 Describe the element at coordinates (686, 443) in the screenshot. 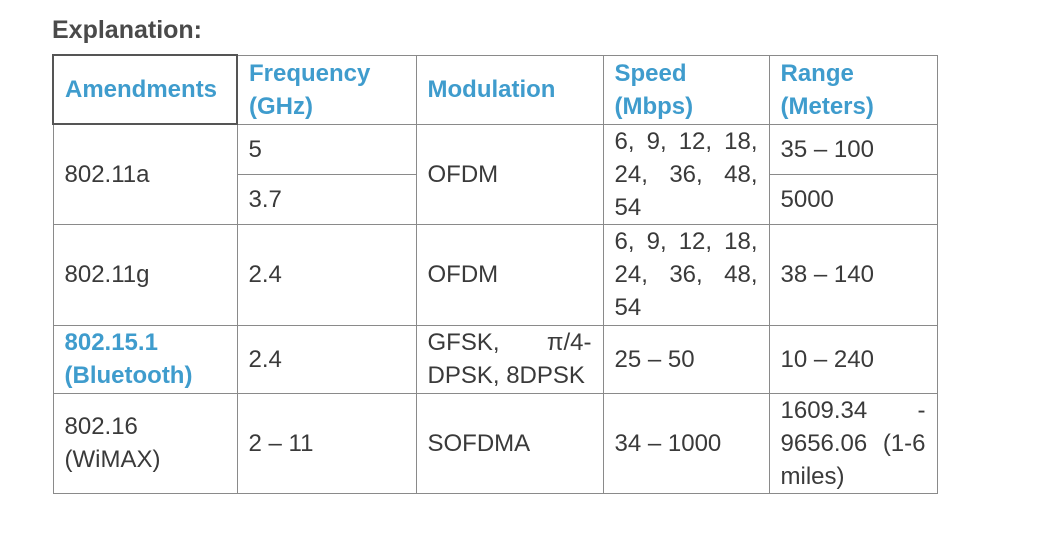

I see `cell-speed: 34 – 1000` at that location.